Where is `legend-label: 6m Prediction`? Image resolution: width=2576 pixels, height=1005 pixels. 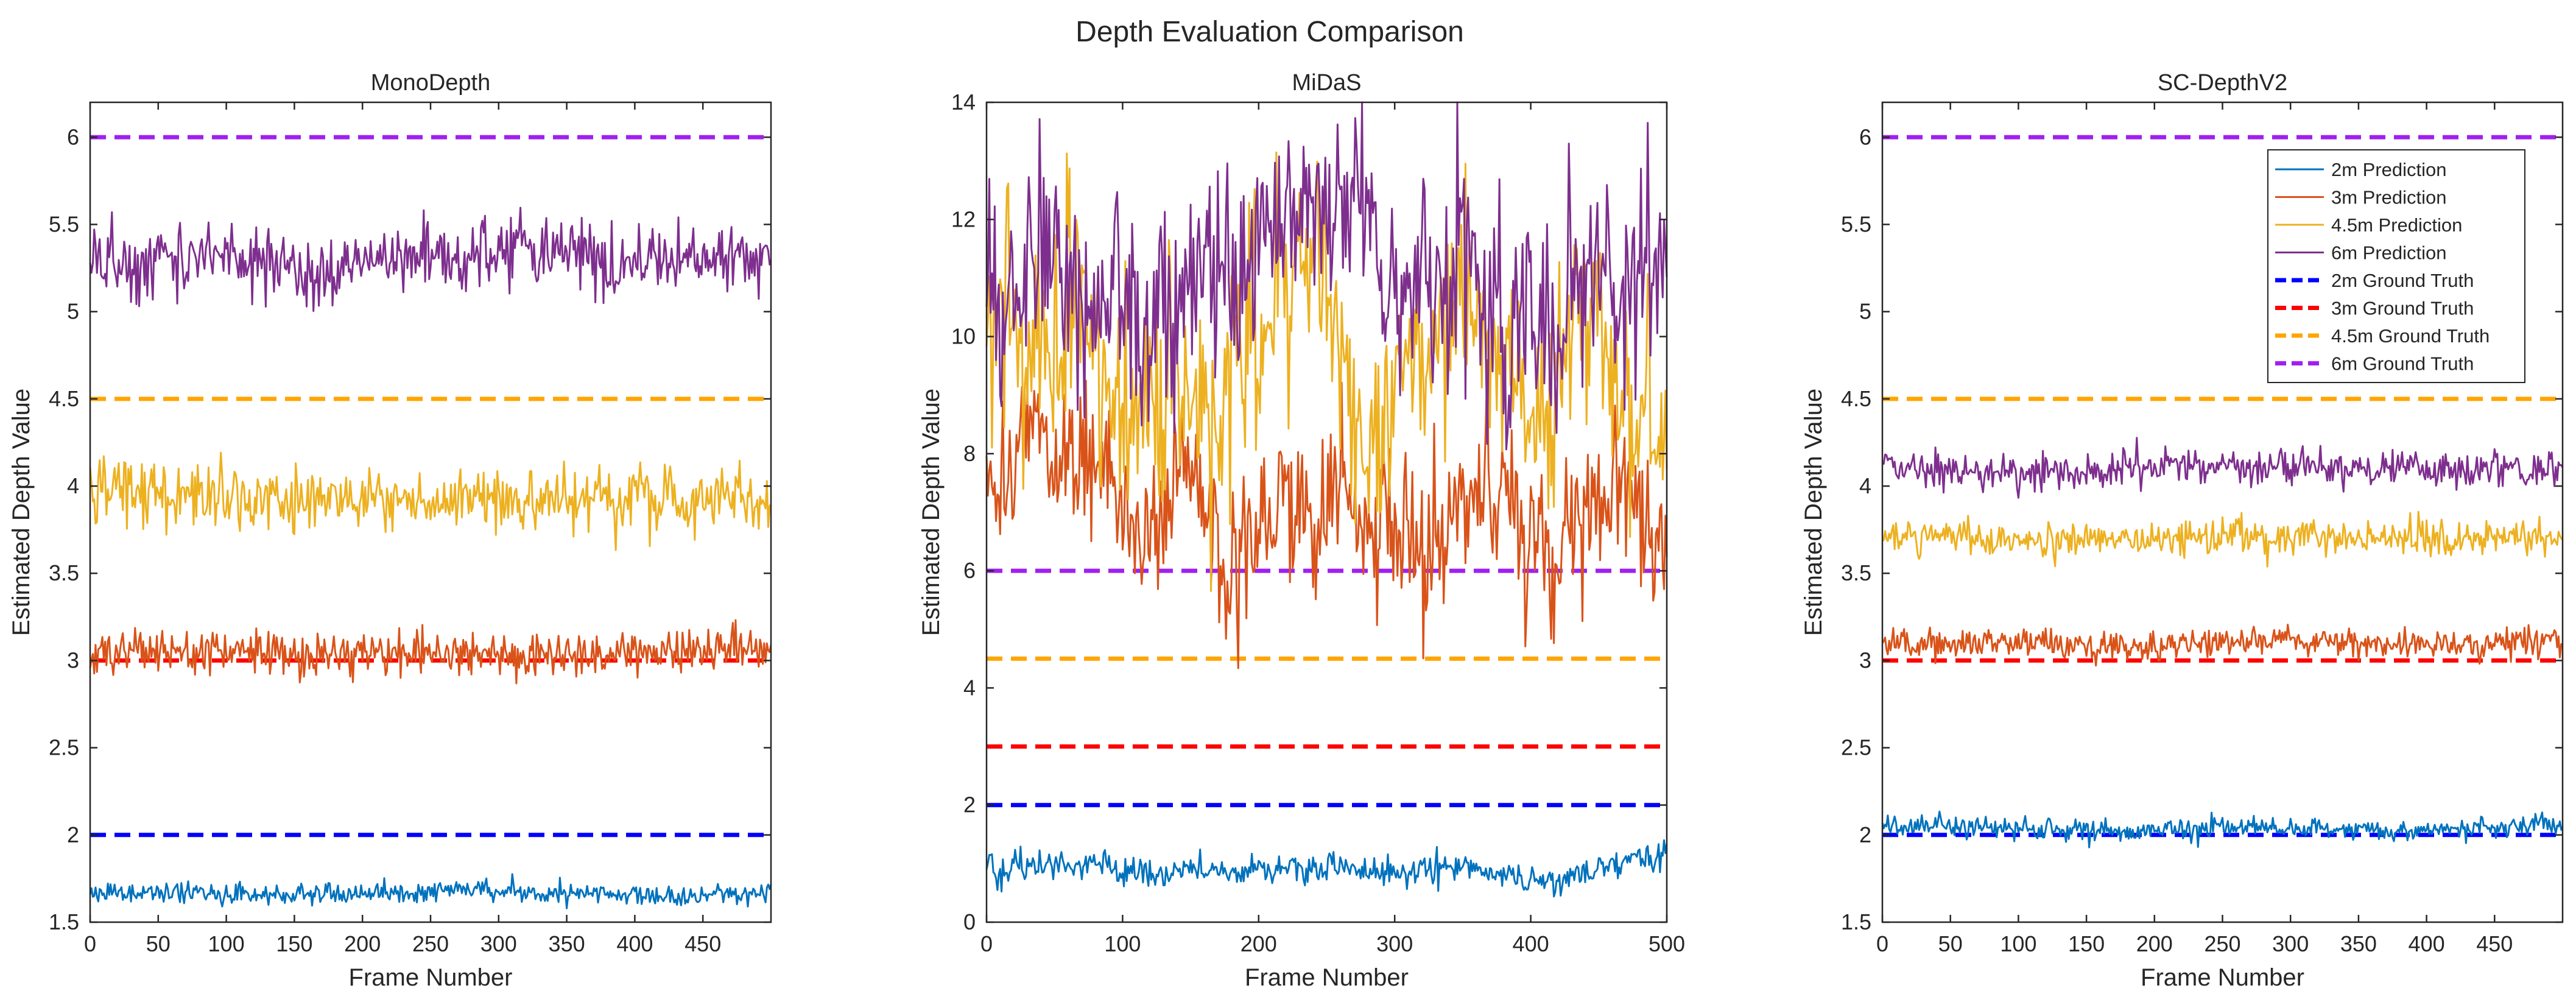 legend-label: 6m Prediction is located at coordinates (2389, 253).